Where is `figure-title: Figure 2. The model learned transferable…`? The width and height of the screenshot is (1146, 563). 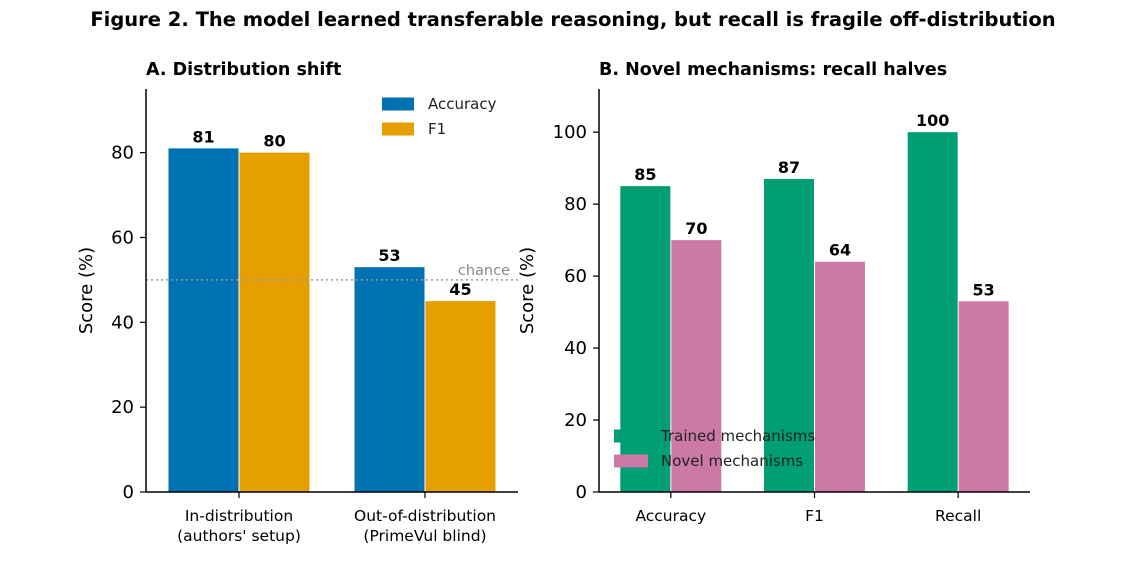
figure-title: Figure 2. The model learned transferable… is located at coordinates (573, 19).